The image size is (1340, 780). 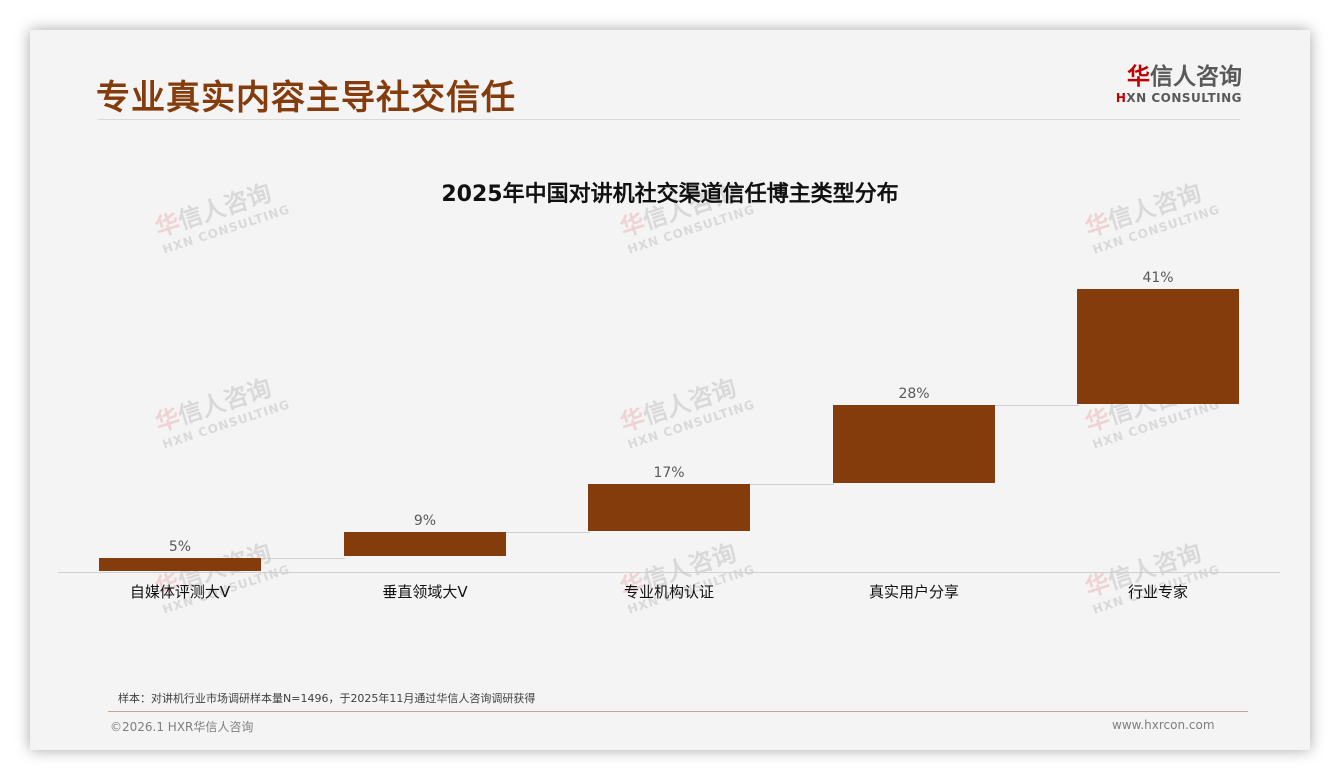 I want to click on website-link: www.hxrcon.com, so click(x=1163, y=725).